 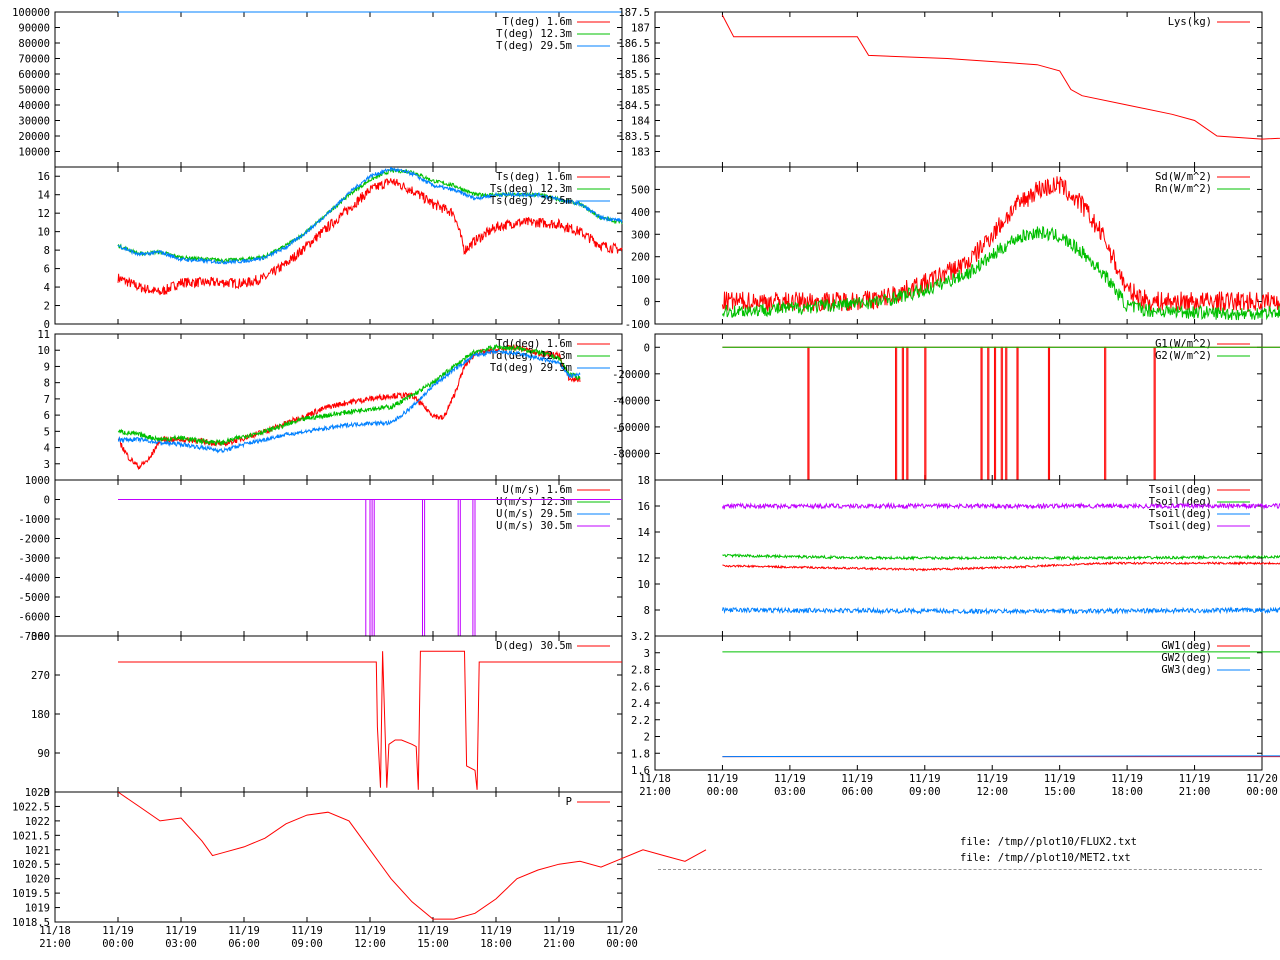 I want to click on y-tick-label: 12, so click(x=43, y=214).